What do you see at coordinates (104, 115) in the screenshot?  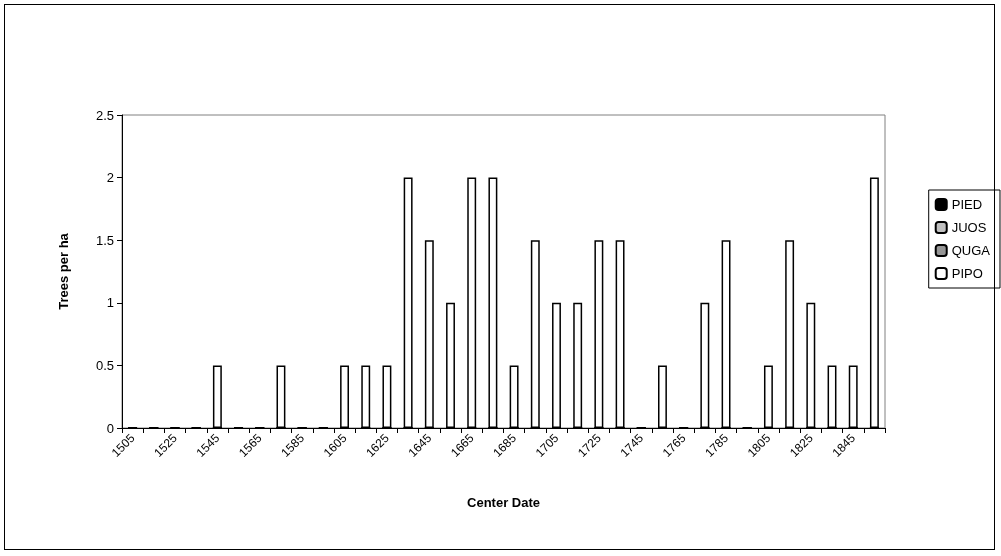 I see `y-tick-label: 2.5` at bounding box center [104, 115].